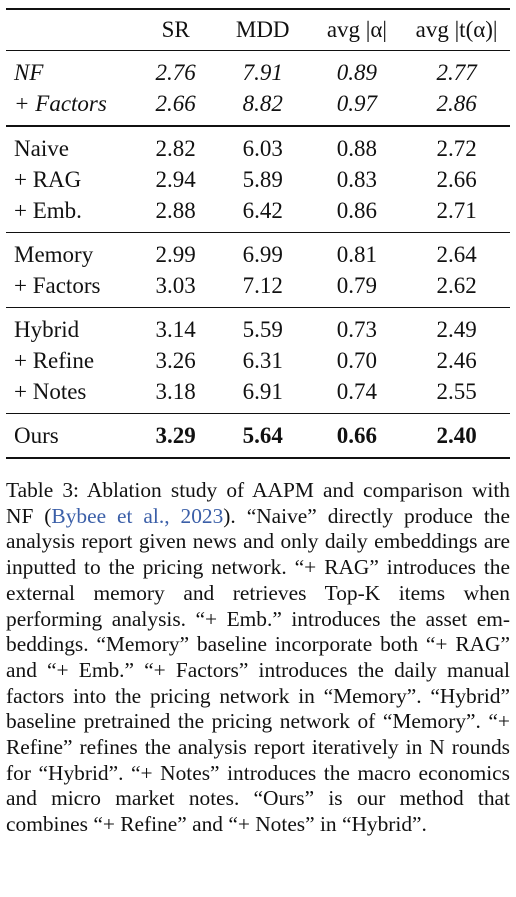 Image resolution: width=516 pixels, height=897 pixels. Describe the element at coordinates (262, 179) in the screenshot. I see `value-cell: 5.89` at that location.